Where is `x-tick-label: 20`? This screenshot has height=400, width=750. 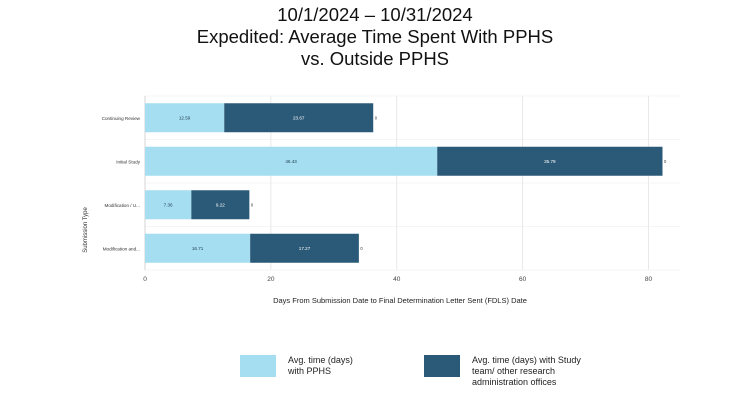 x-tick-label: 20 is located at coordinates (271, 279).